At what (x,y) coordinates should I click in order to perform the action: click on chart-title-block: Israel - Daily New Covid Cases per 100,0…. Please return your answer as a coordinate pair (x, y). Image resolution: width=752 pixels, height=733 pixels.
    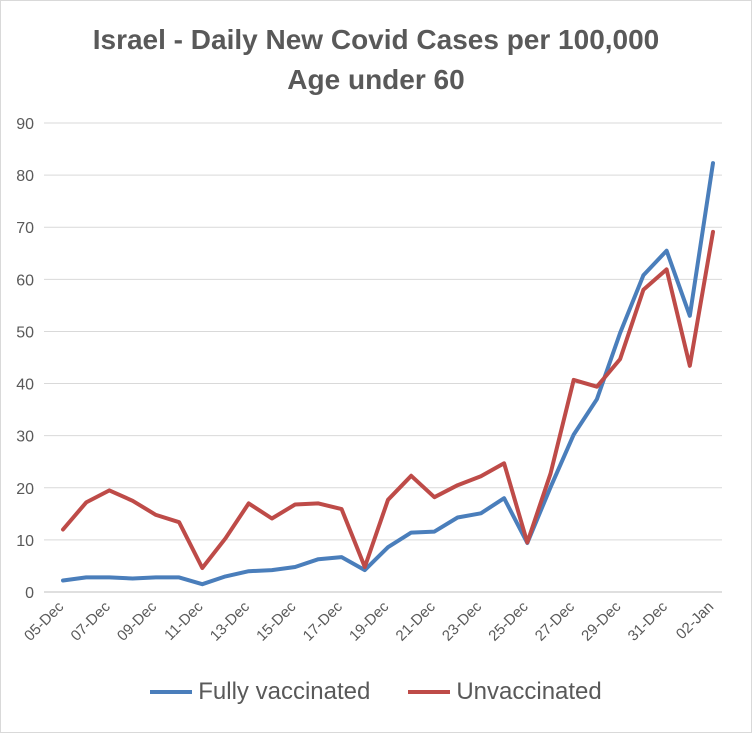
    Looking at the image, I should click on (376, 60).